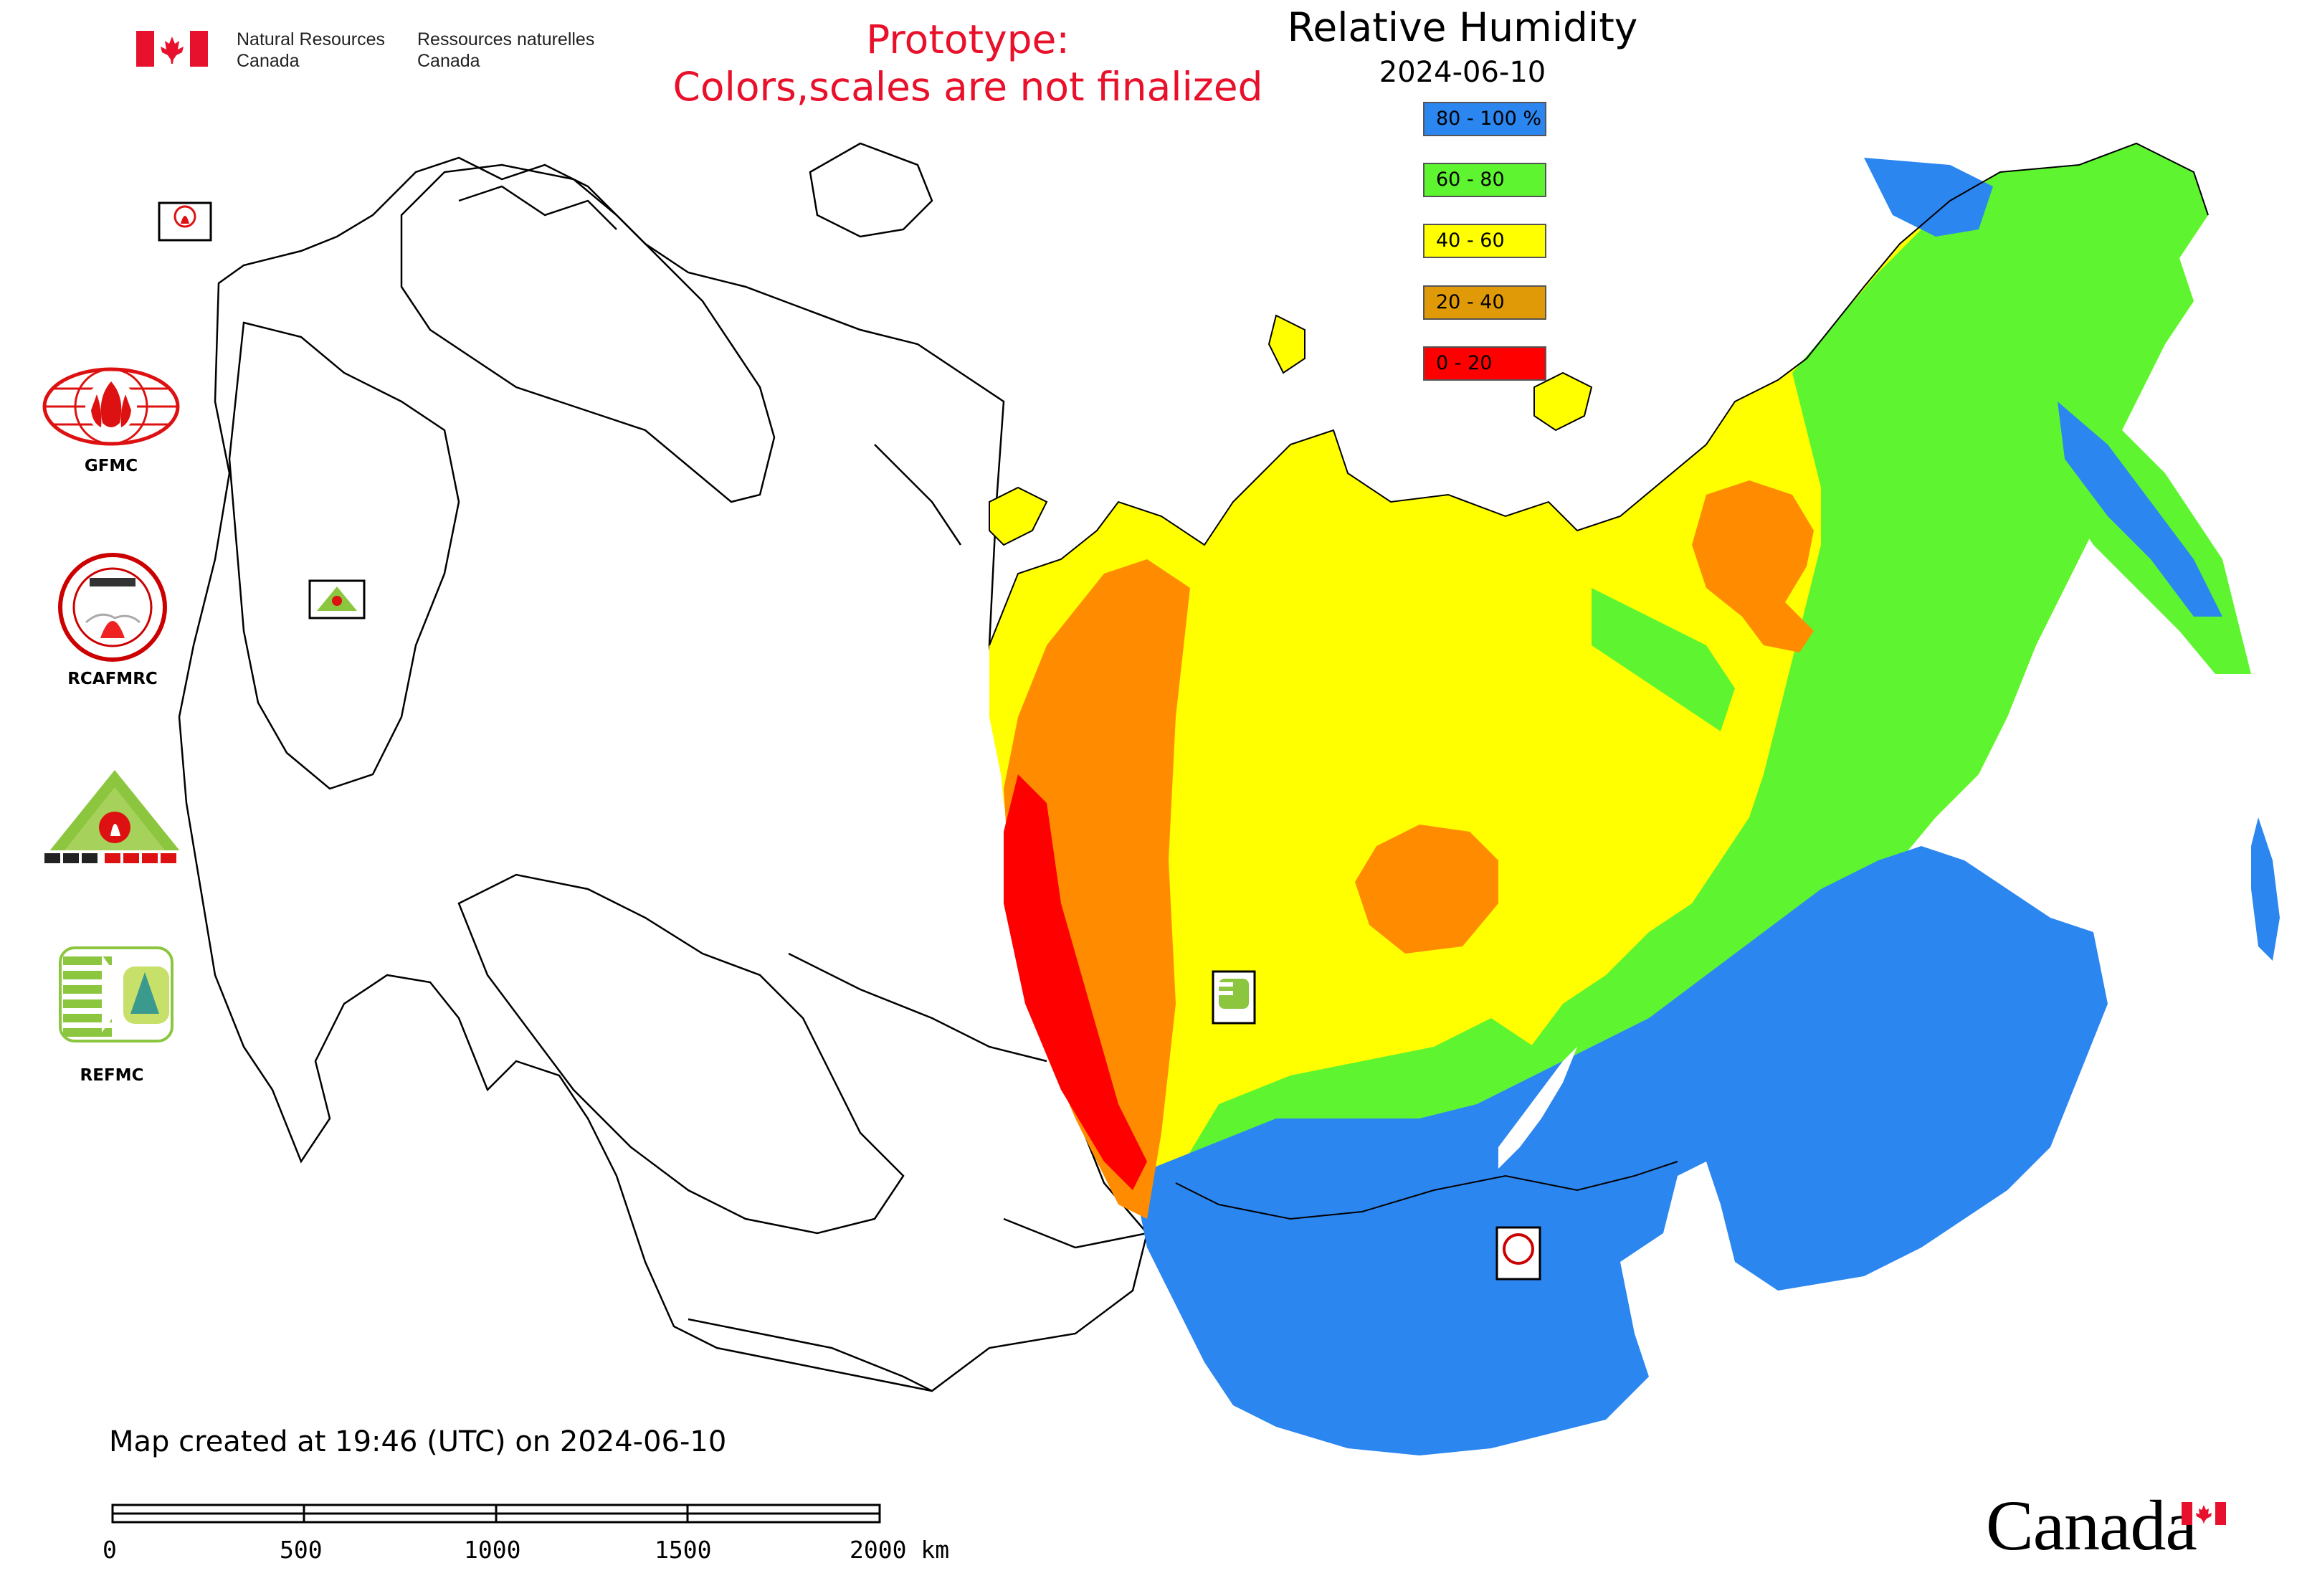 This screenshot has width=2302, height=1596. What do you see at coordinates (301, 1550) in the screenshot?
I see `scale-label-500: 500` at bounding box center [301, 1550].